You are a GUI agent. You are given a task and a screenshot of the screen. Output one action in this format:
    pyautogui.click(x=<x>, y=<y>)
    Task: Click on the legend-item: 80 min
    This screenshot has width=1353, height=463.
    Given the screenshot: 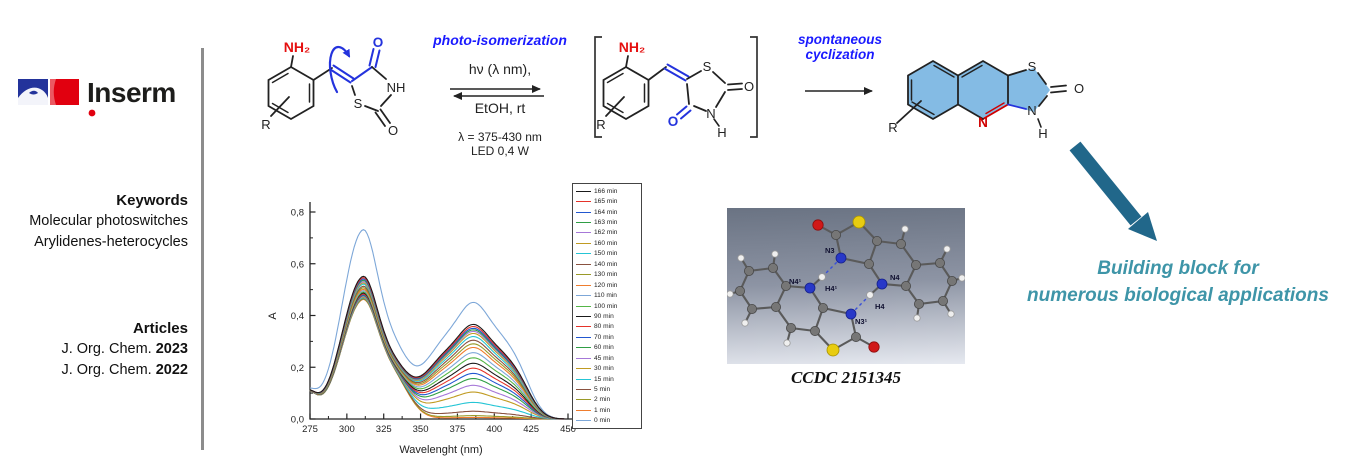 What is the action you would take?
    pyautogui.click(x=608, y=327)
    